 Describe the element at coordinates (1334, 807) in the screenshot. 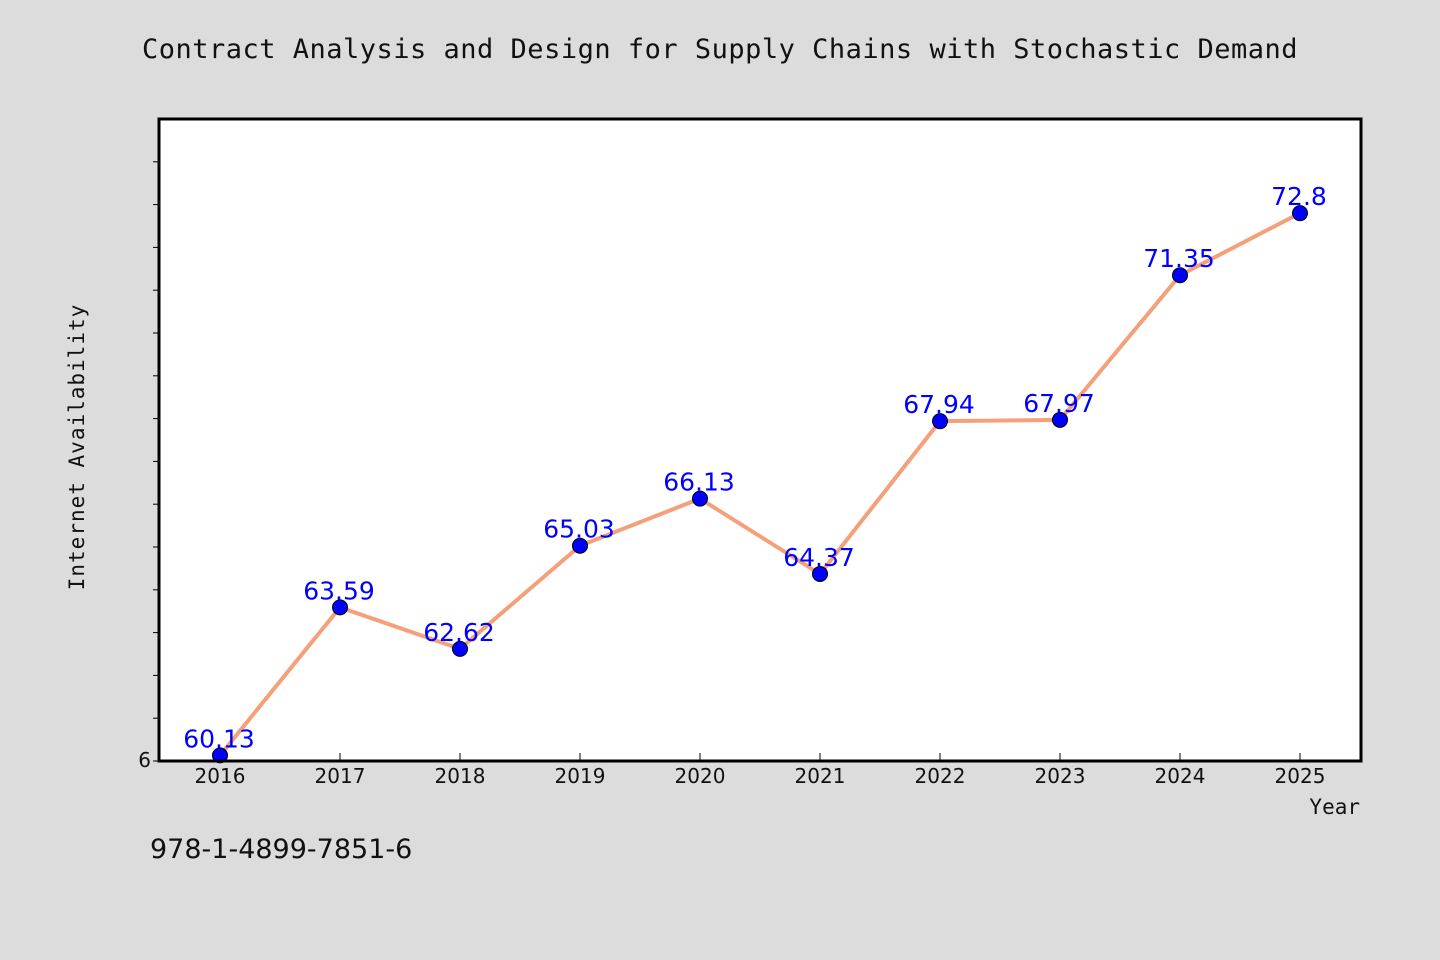

I see `x-axis-label: Year` at that location.